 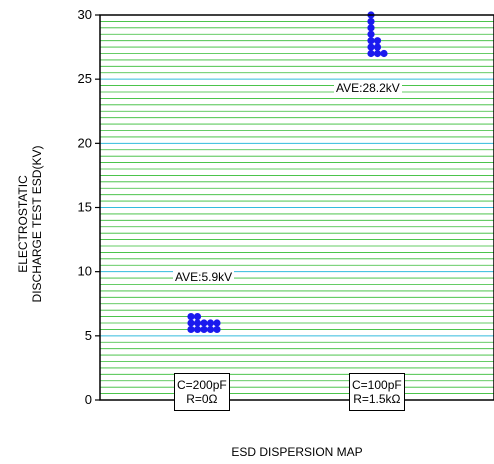 I want to click on y-tick-label: 15, so click(x=85, y=207).